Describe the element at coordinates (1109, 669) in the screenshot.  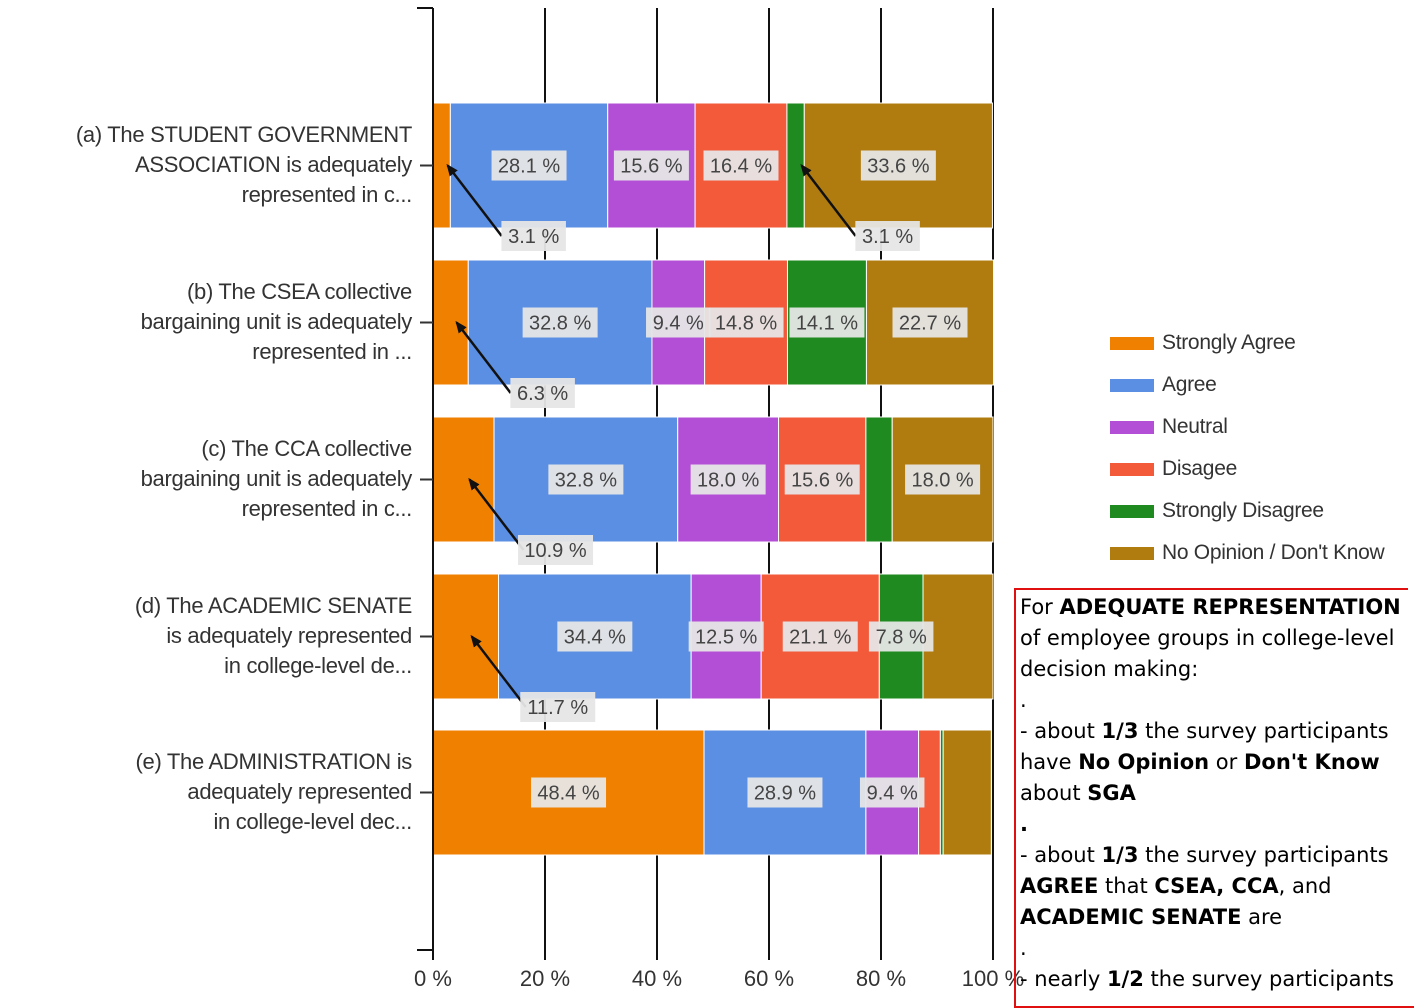
I see `note-text: decision making:` at that location.